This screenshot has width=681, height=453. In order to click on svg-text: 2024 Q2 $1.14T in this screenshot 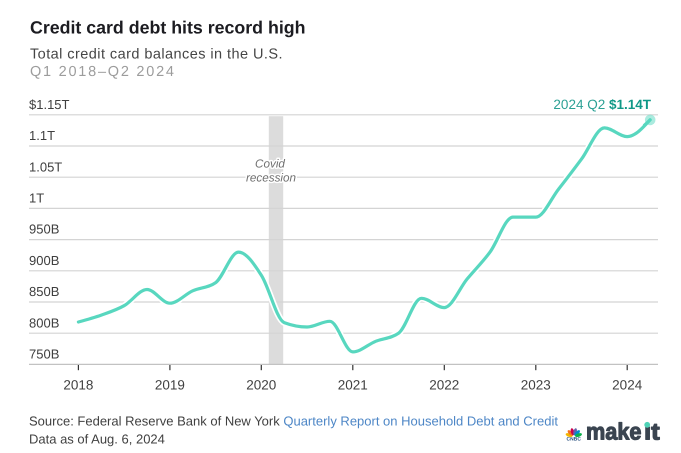, I will do `click(602, 104)`.